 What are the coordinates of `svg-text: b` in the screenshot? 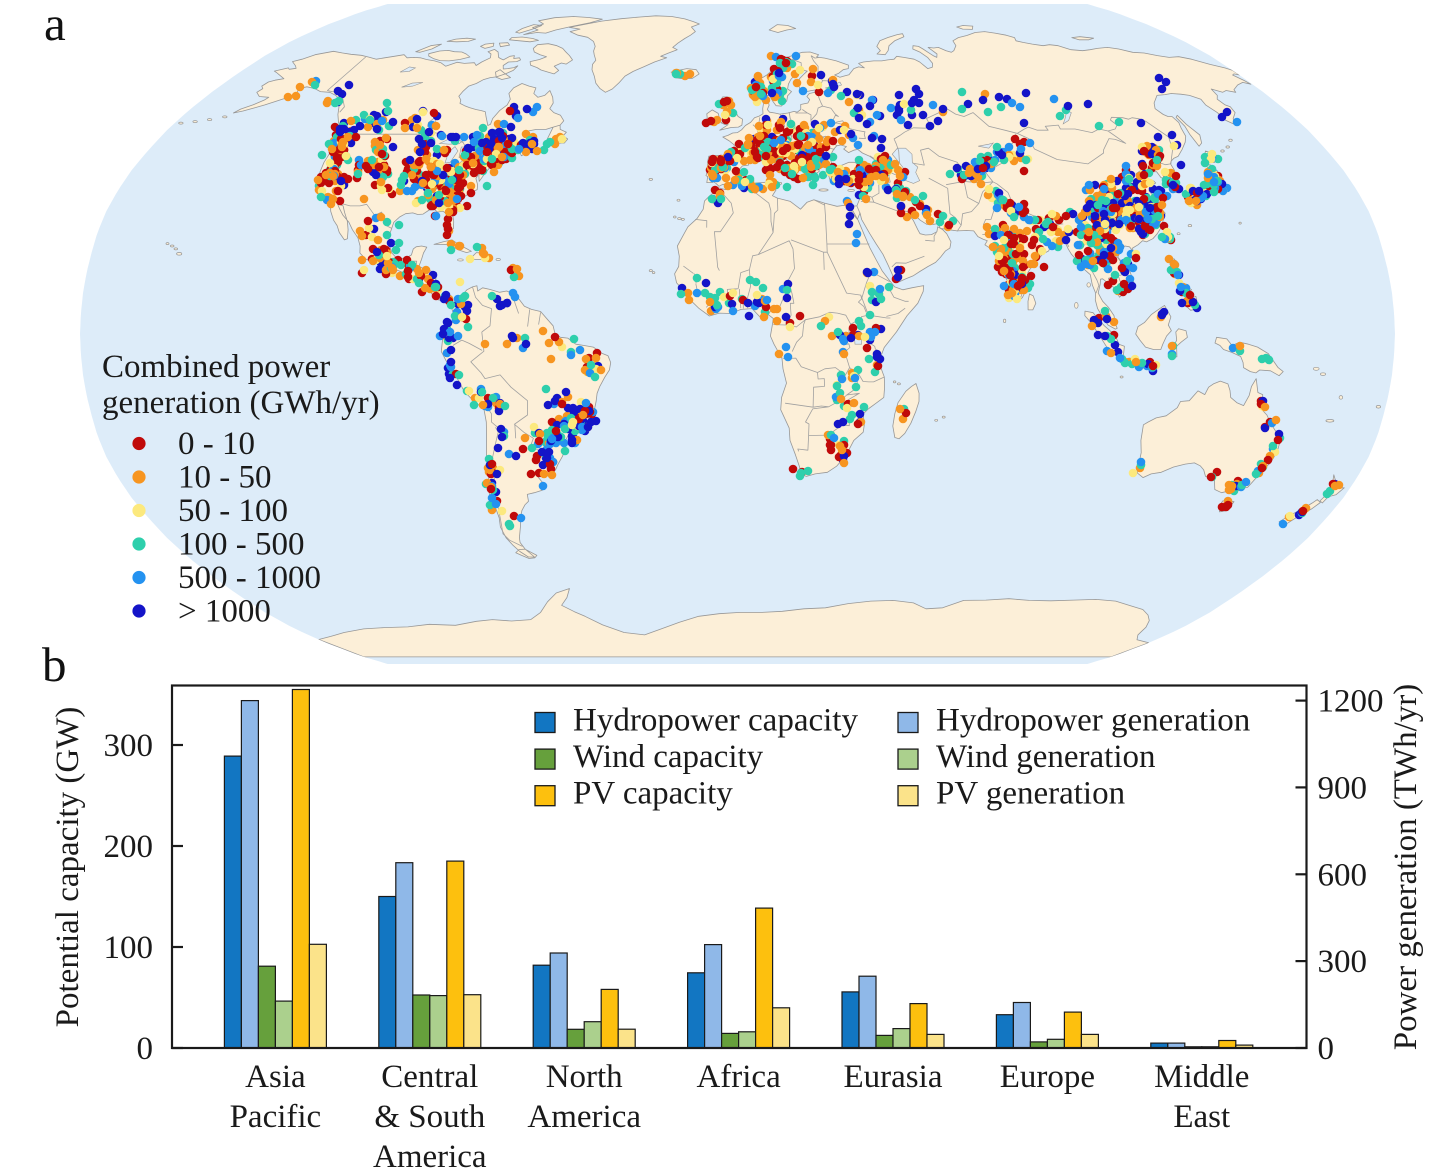 It's located at (54, 664).